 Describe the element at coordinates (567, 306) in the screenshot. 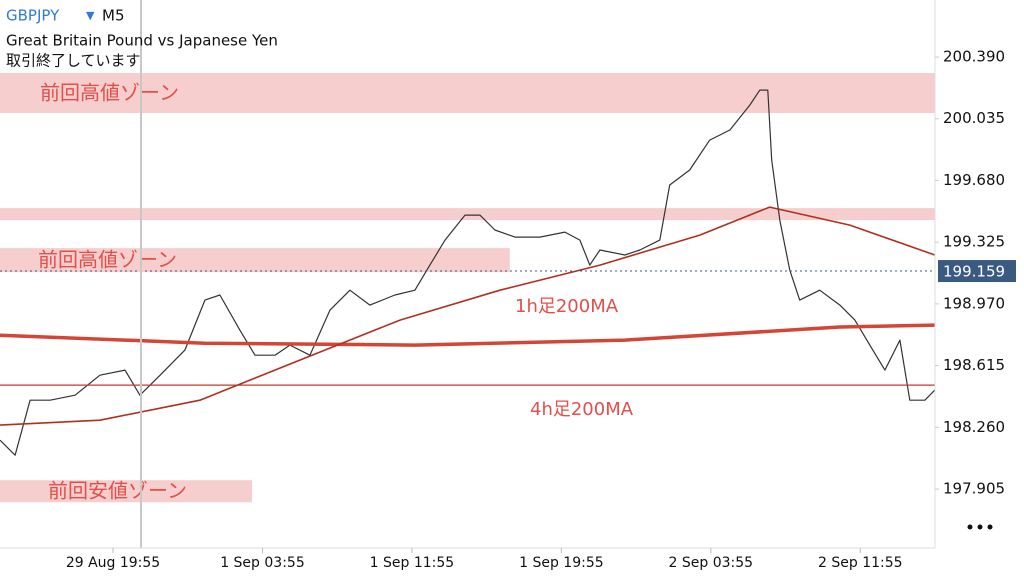

I see `series-label: 1h足200MA` at that location.